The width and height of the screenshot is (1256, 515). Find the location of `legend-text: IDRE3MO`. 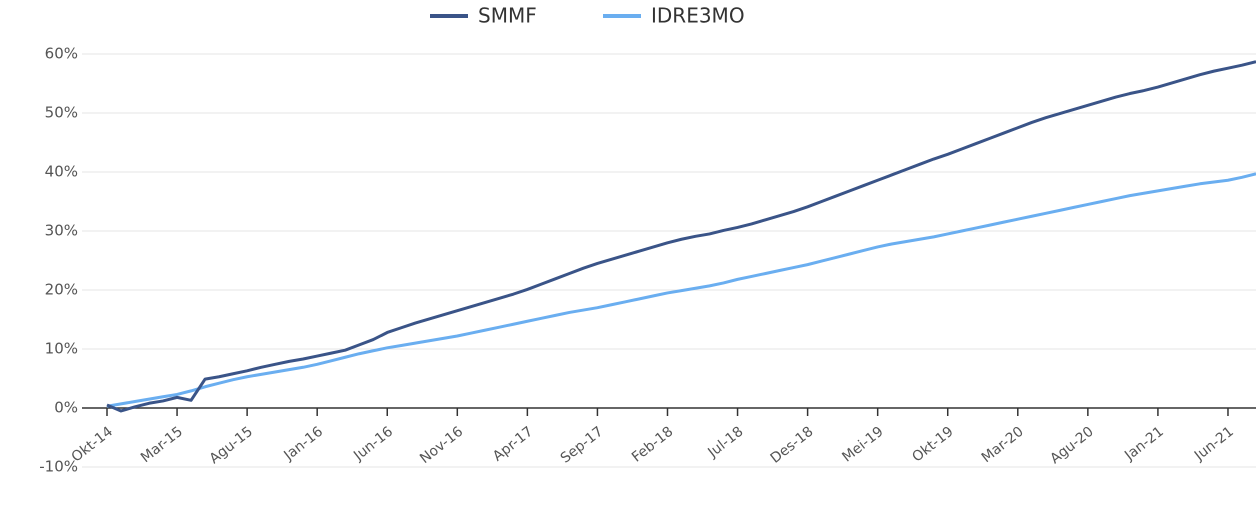

legend-text: IDRE3MO is located at coordinates (698, 16).